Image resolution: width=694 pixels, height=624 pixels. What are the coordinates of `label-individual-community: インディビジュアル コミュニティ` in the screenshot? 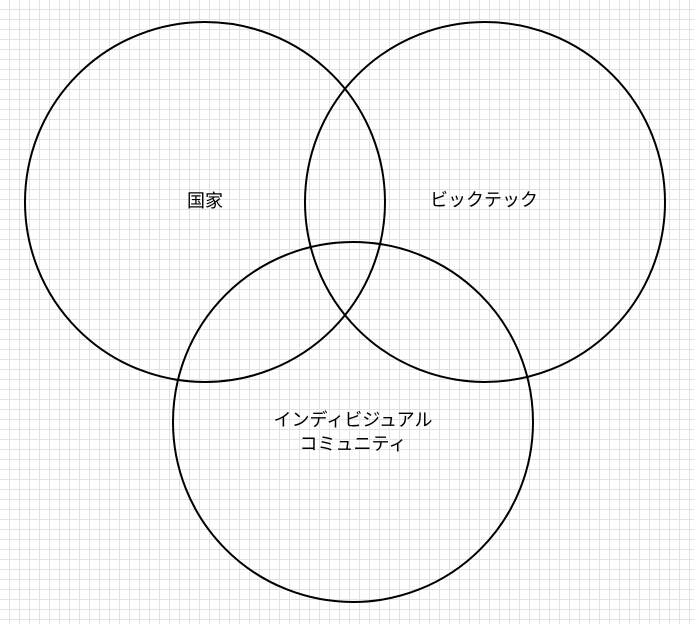 It's located at (353, 433).